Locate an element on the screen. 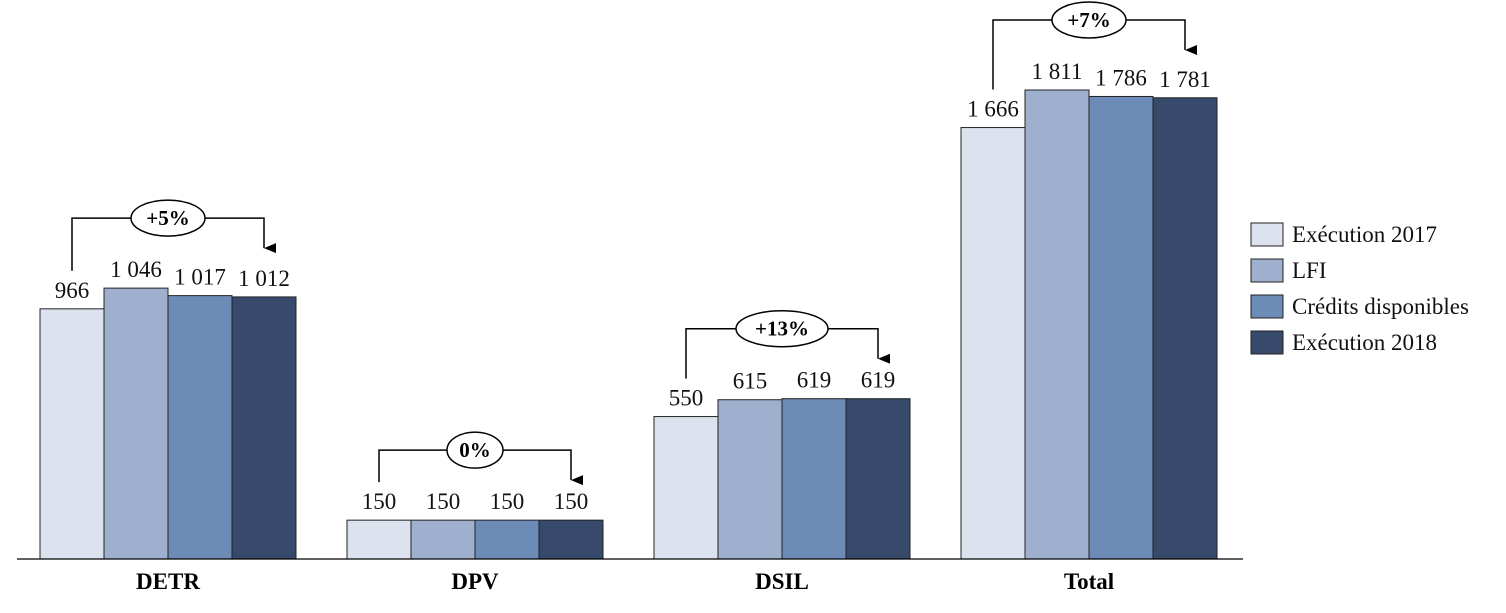  legend-label: Exécution 2017 is located at coordinates (1364, 234).